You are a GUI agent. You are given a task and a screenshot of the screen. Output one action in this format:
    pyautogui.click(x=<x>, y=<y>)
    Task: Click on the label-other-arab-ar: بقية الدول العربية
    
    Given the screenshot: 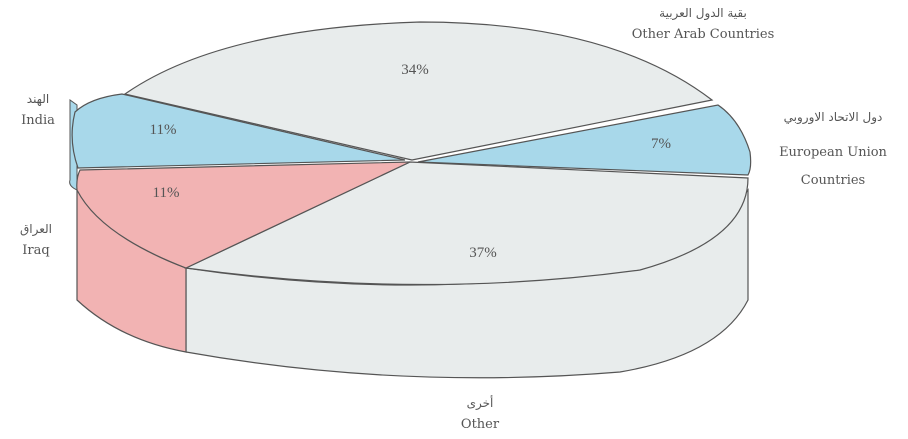 What is the action you would take?
    pyautogui.click(x=703, y=13)
    